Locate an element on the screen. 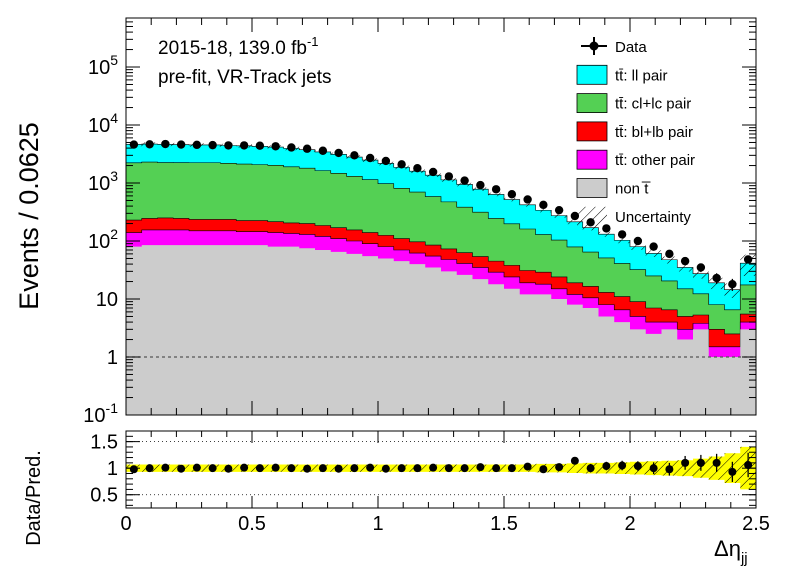  y-tick-label: 10⁴ is located at coordinates (103, 123).